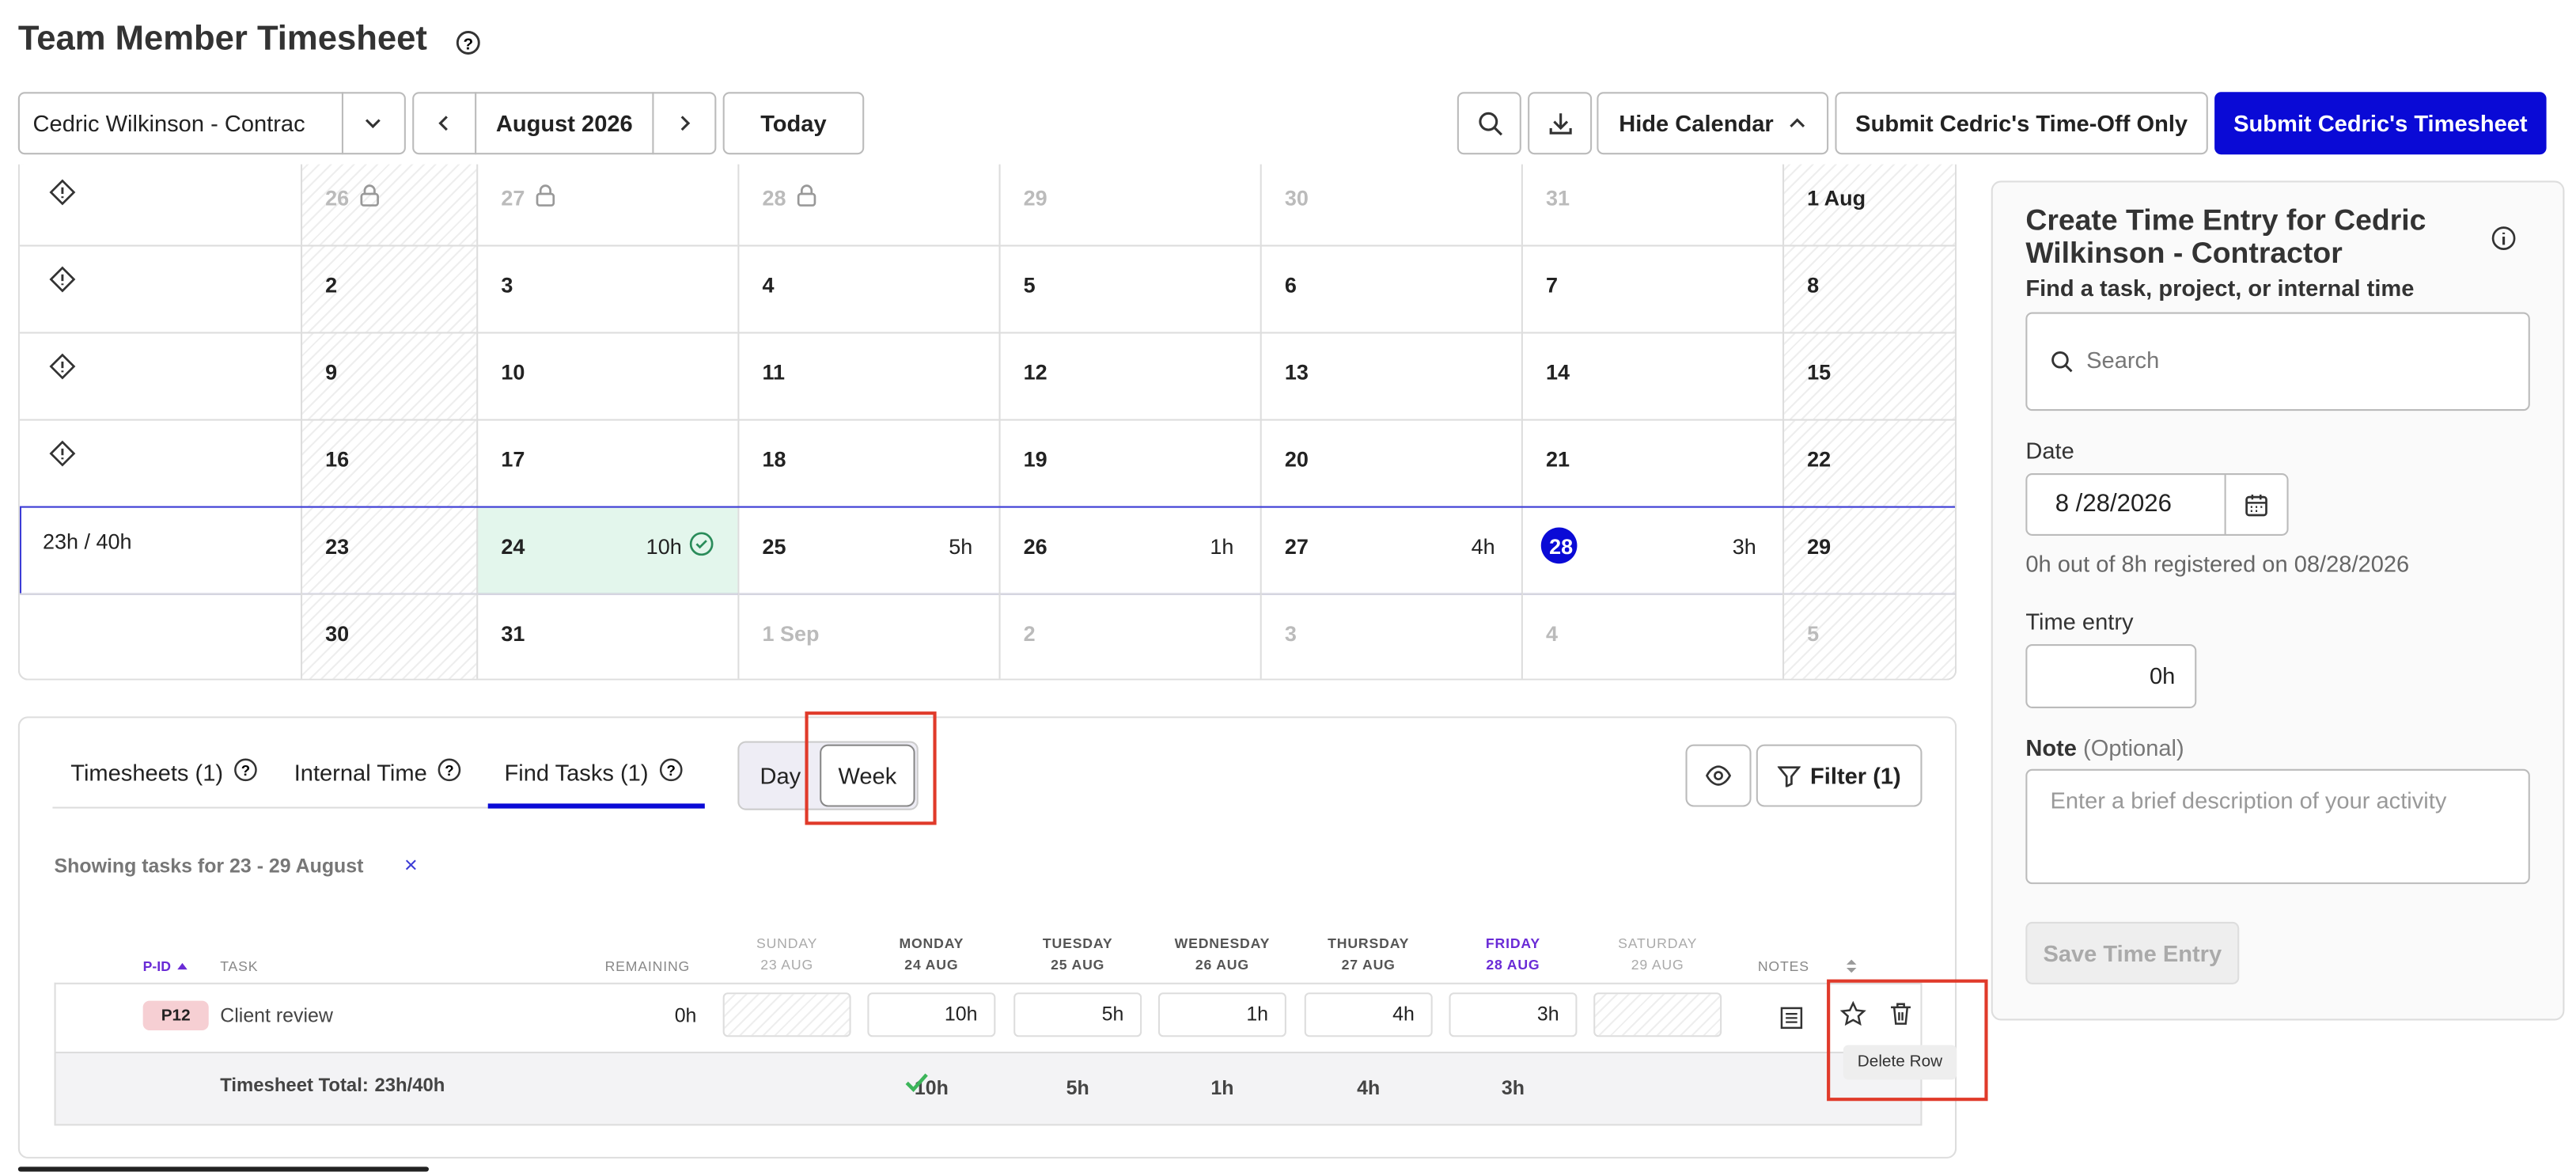  What do you see at coordinates (1035, 459) in the screenshot?
I see `day-number: 19` at bounding box center [1035, 459].